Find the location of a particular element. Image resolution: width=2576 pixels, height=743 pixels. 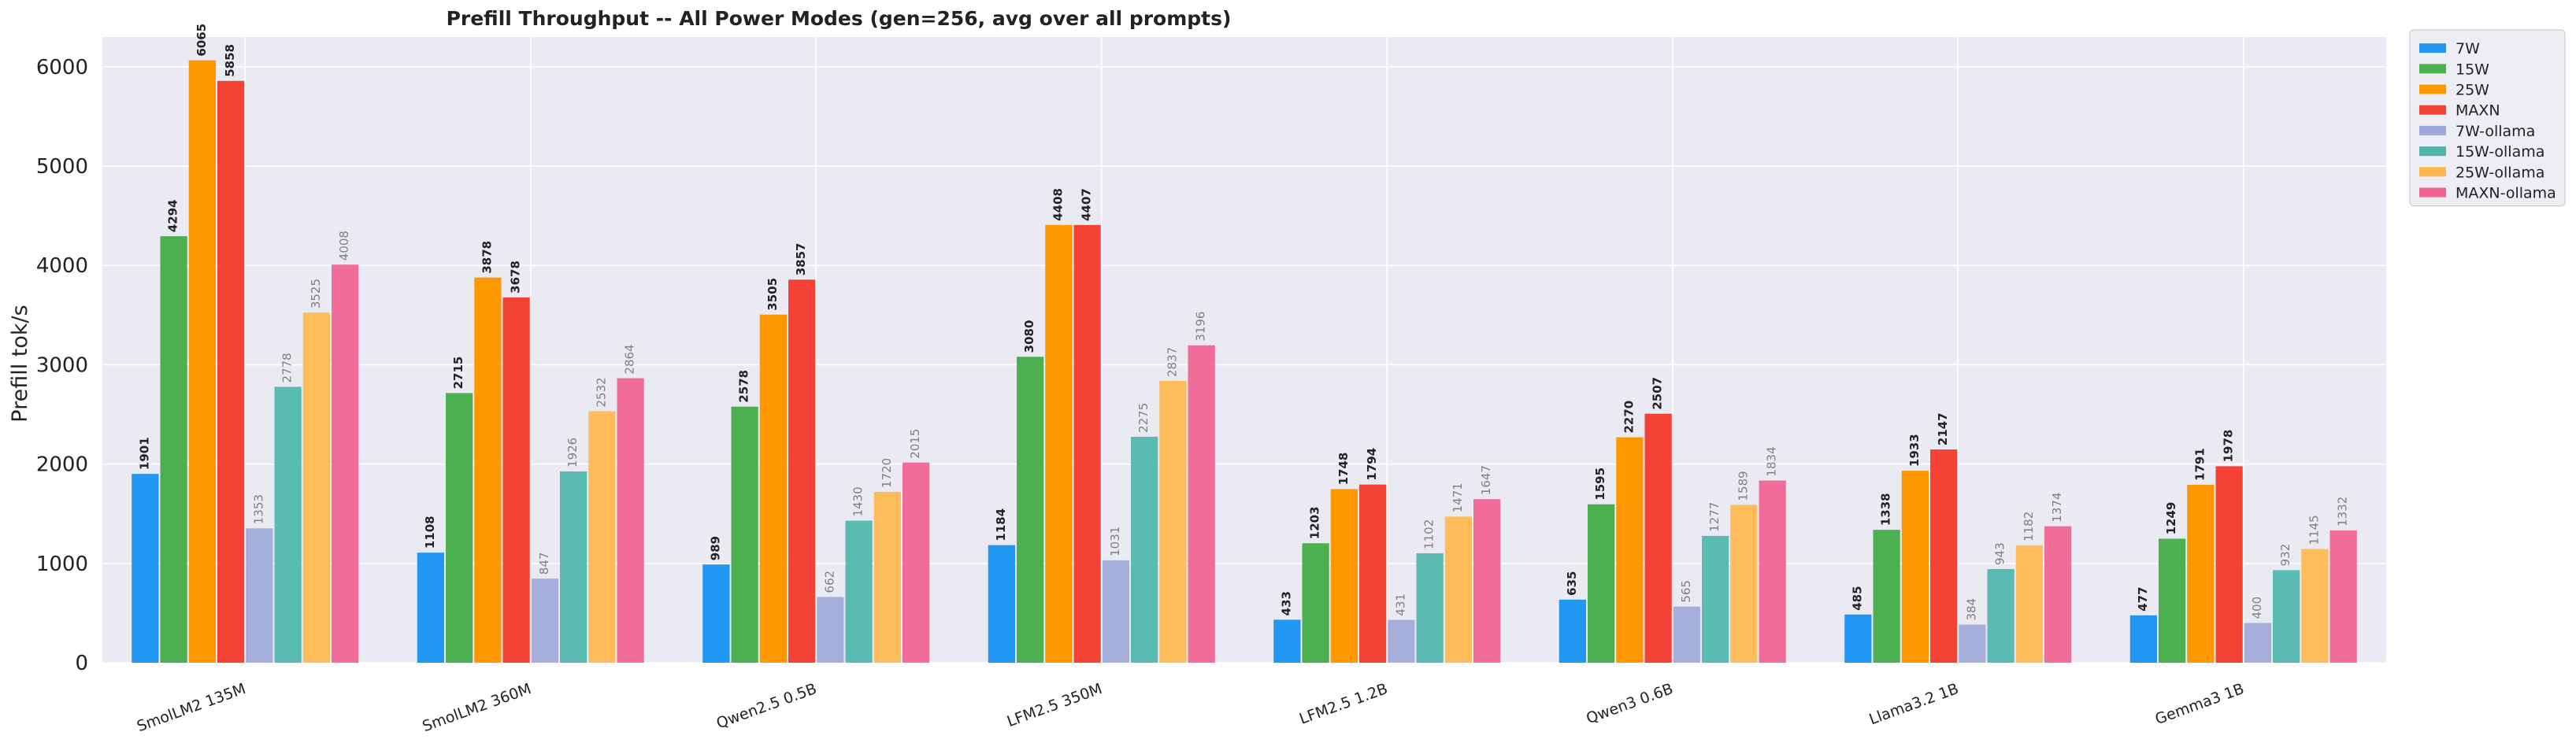

value-label: 1031 is located at coordinates (1115, 541).